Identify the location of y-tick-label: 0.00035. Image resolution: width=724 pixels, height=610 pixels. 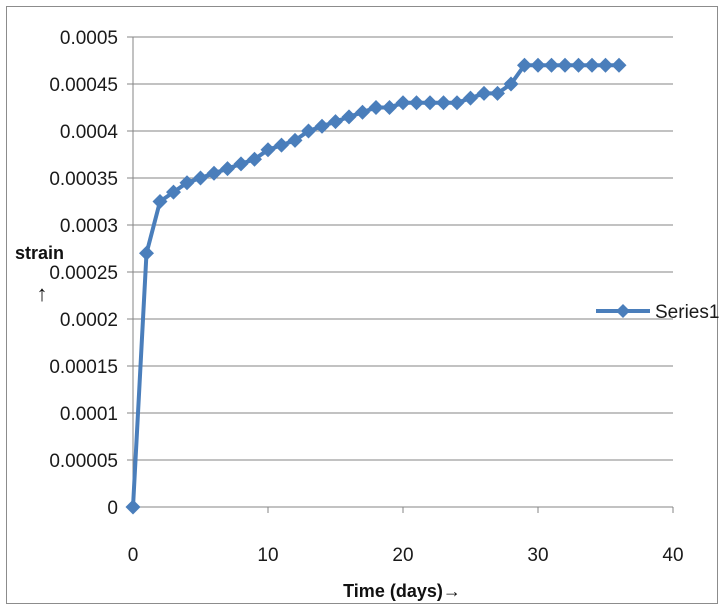
(83, 179).